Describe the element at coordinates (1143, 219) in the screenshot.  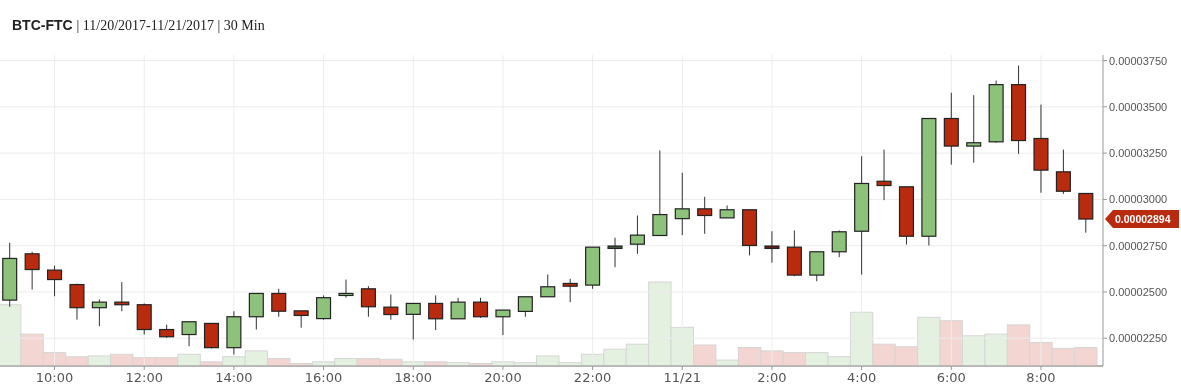
I see `annotation: 0.00002894` at that location.